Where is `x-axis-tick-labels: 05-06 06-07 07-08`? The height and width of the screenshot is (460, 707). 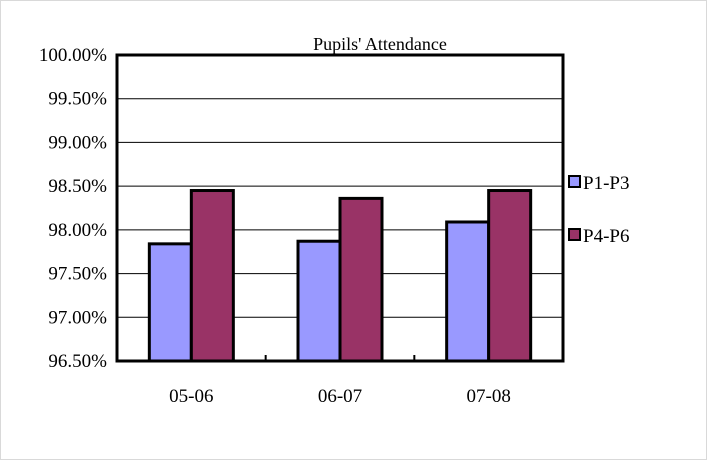
x-axis-tick-labels: 05-06 06-07 07-08 is located at coordinates (340, 381).